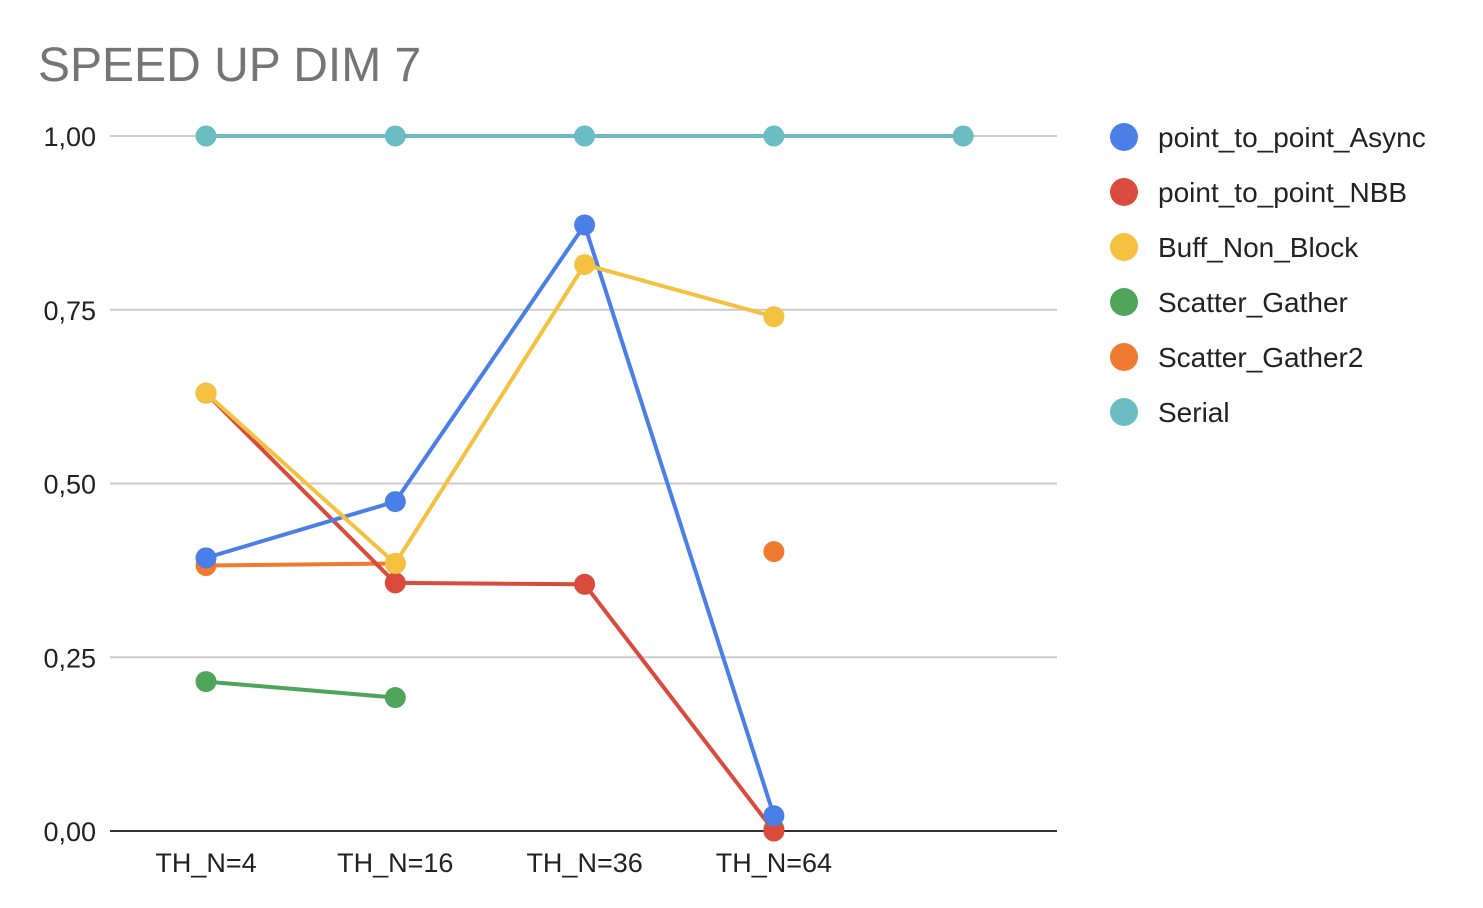 This screenshot has width=1483, height=908. What do you see at coordinates (1258, 247) in the screenshot?
I see `legend-label: Buff_Non_Block` at bounding box center [1258, 247].